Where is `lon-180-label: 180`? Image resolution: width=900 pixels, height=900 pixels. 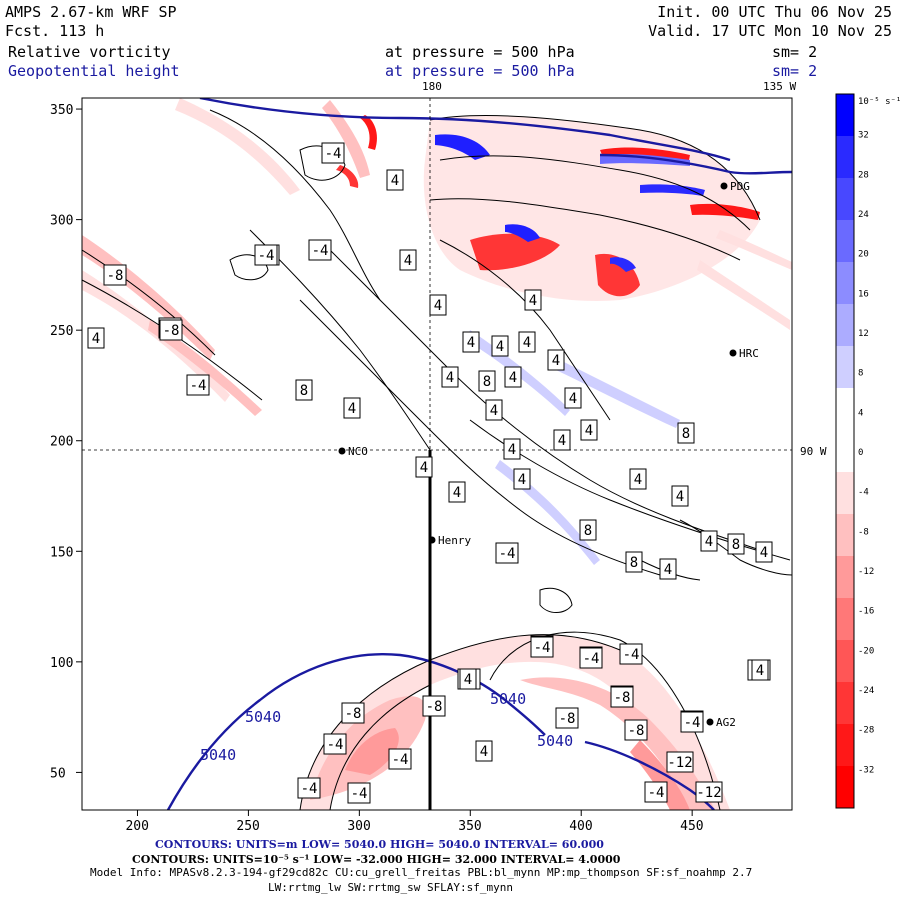
lon-180-label: 180 is located at coordinates (432, 86).